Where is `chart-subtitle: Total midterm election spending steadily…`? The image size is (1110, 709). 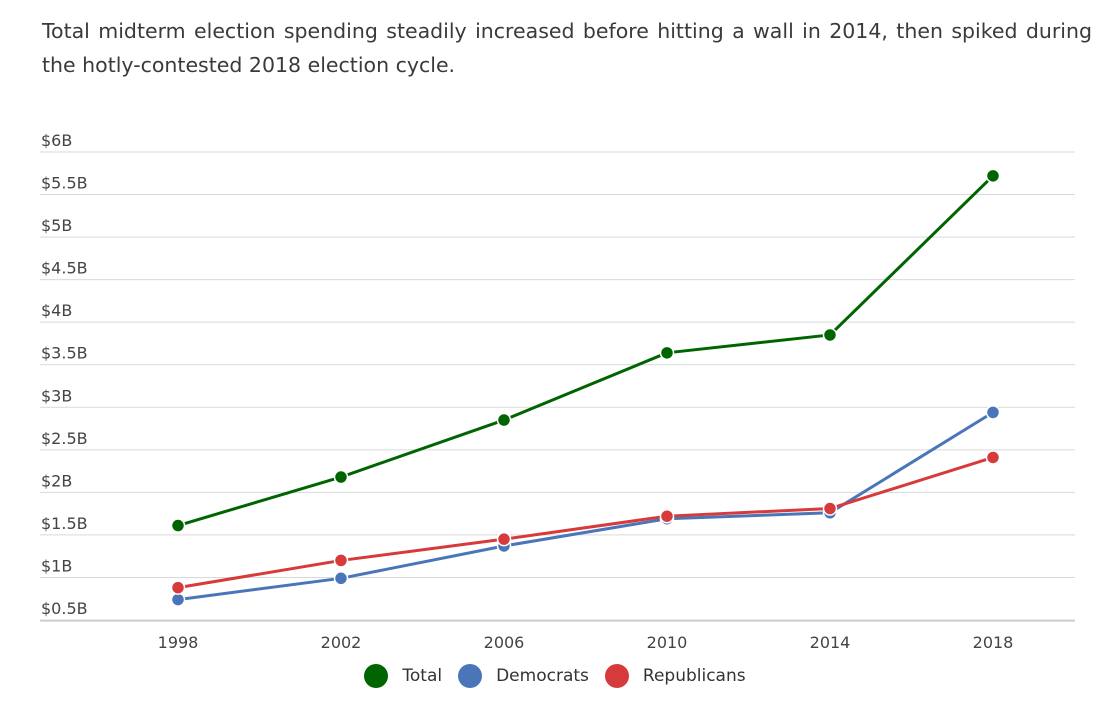
chart-subtitle: Total midterm election spending steadily… is located at coordinates (567, 48).